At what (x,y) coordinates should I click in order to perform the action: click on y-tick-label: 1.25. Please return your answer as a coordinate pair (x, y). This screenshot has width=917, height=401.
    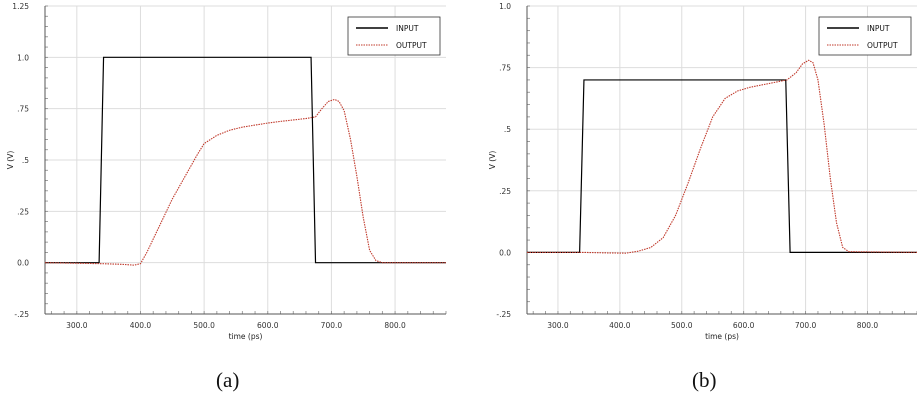
    Looking at the image, I should click on (20, 6).